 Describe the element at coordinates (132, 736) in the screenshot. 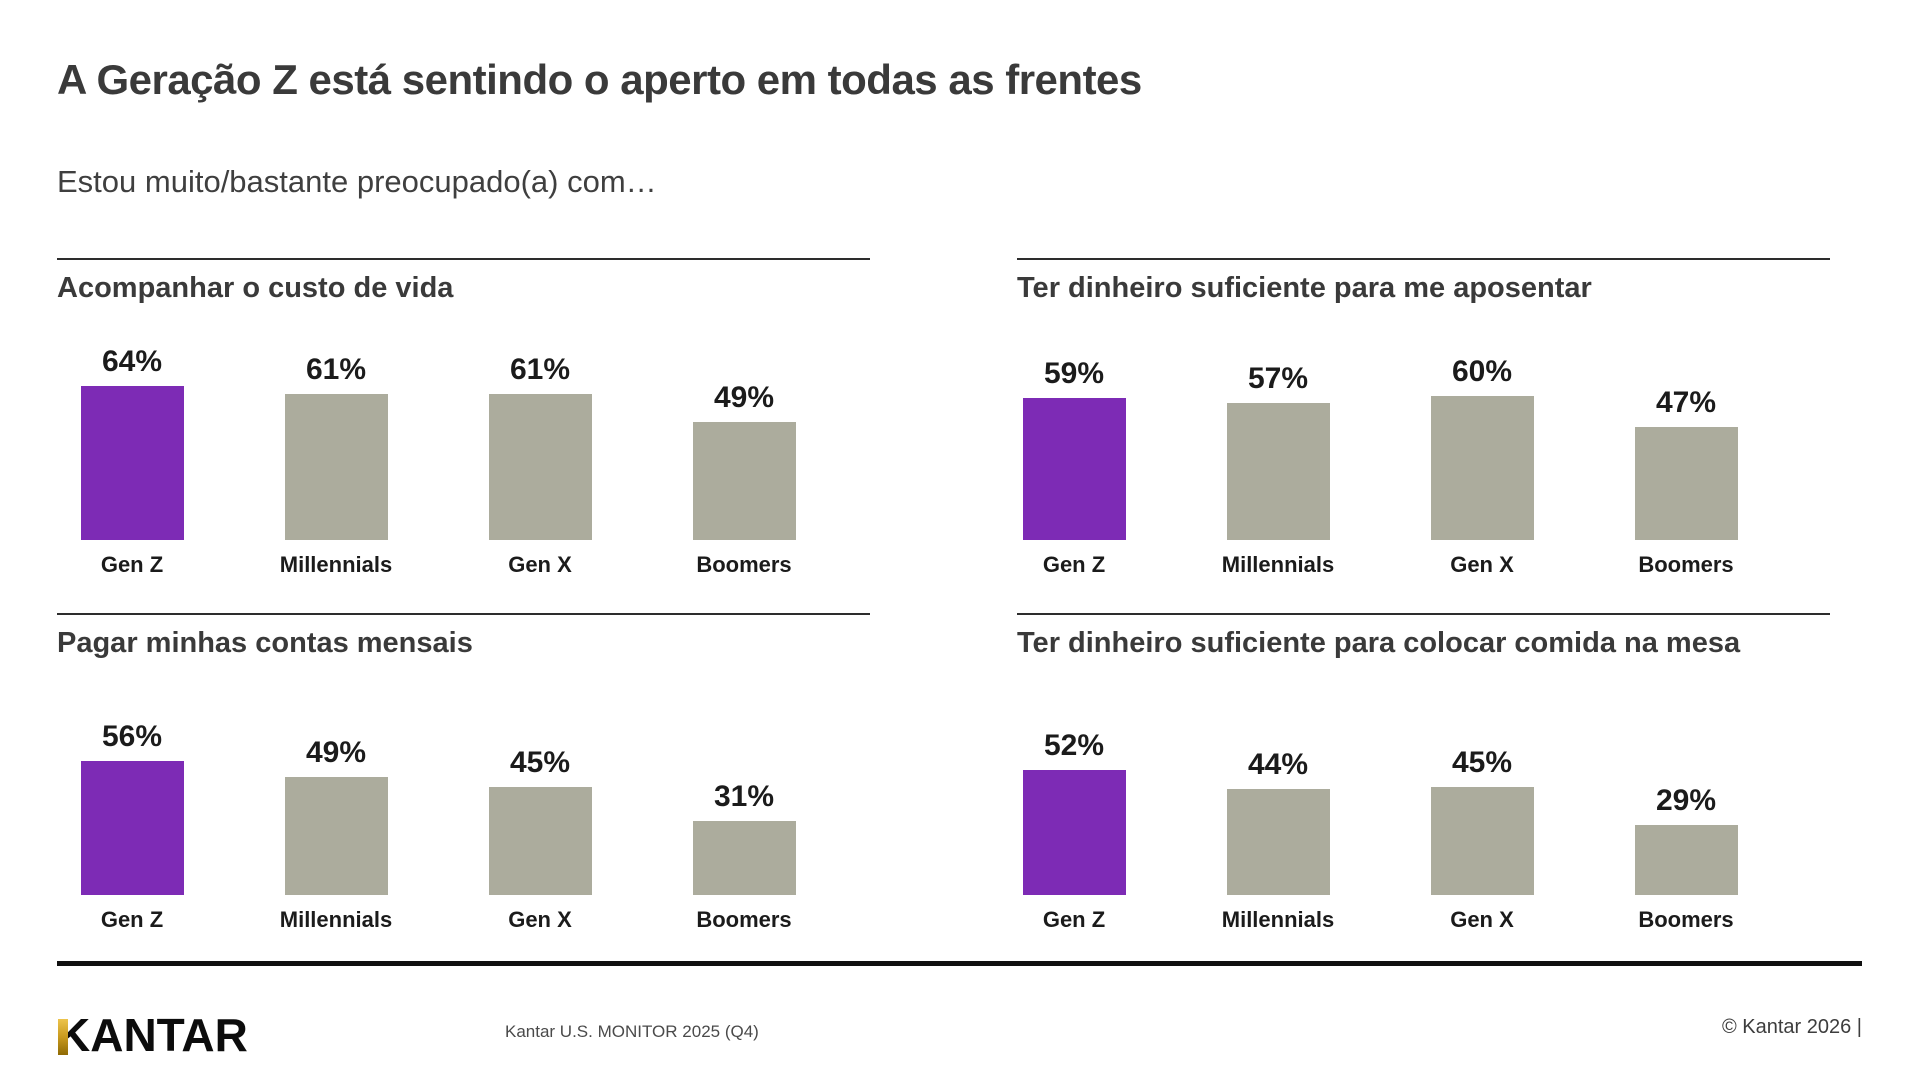

I see `value-label: 56%` at that location.